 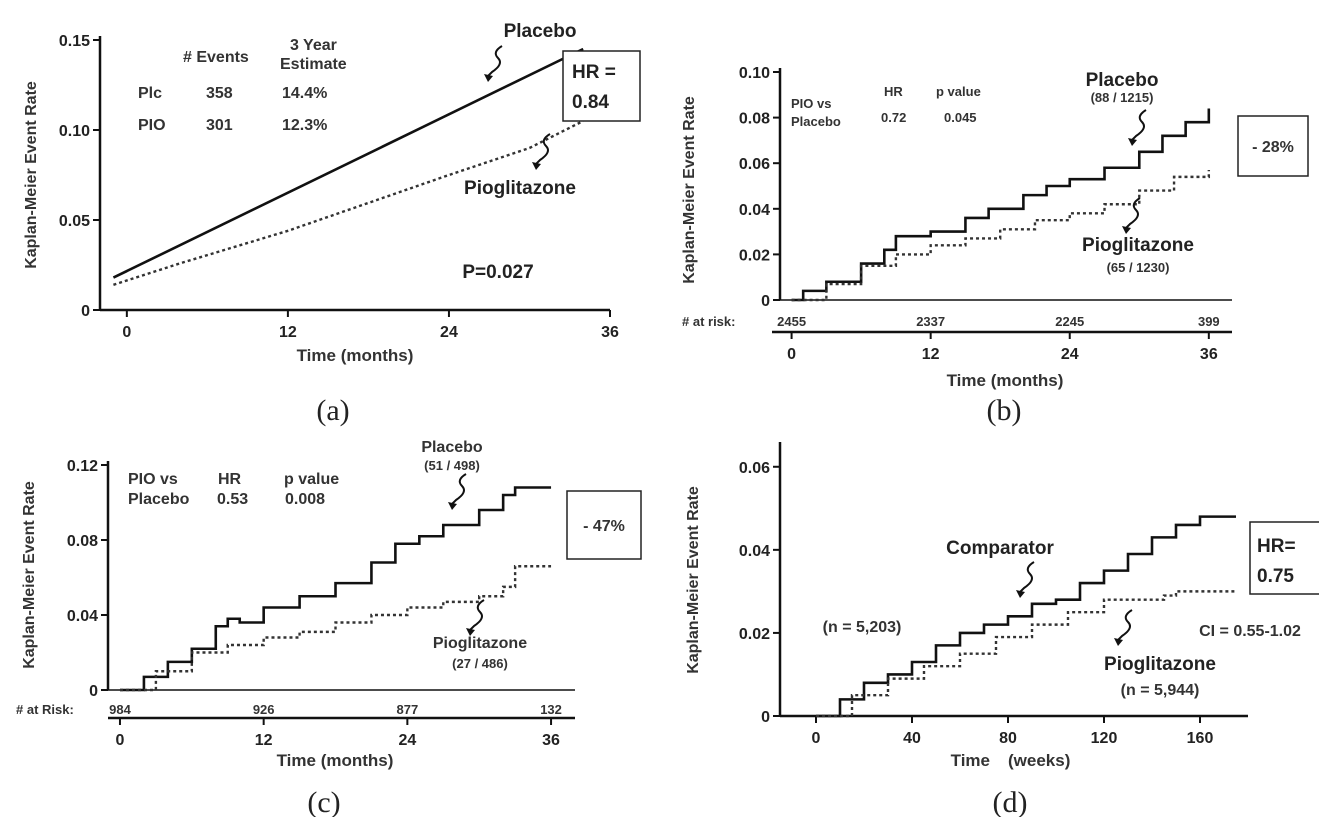 What do you see at coordinates (313, 45) in the screenshot?
I see `table-header-3year: 3 Year` at bounding box center [313, 45].